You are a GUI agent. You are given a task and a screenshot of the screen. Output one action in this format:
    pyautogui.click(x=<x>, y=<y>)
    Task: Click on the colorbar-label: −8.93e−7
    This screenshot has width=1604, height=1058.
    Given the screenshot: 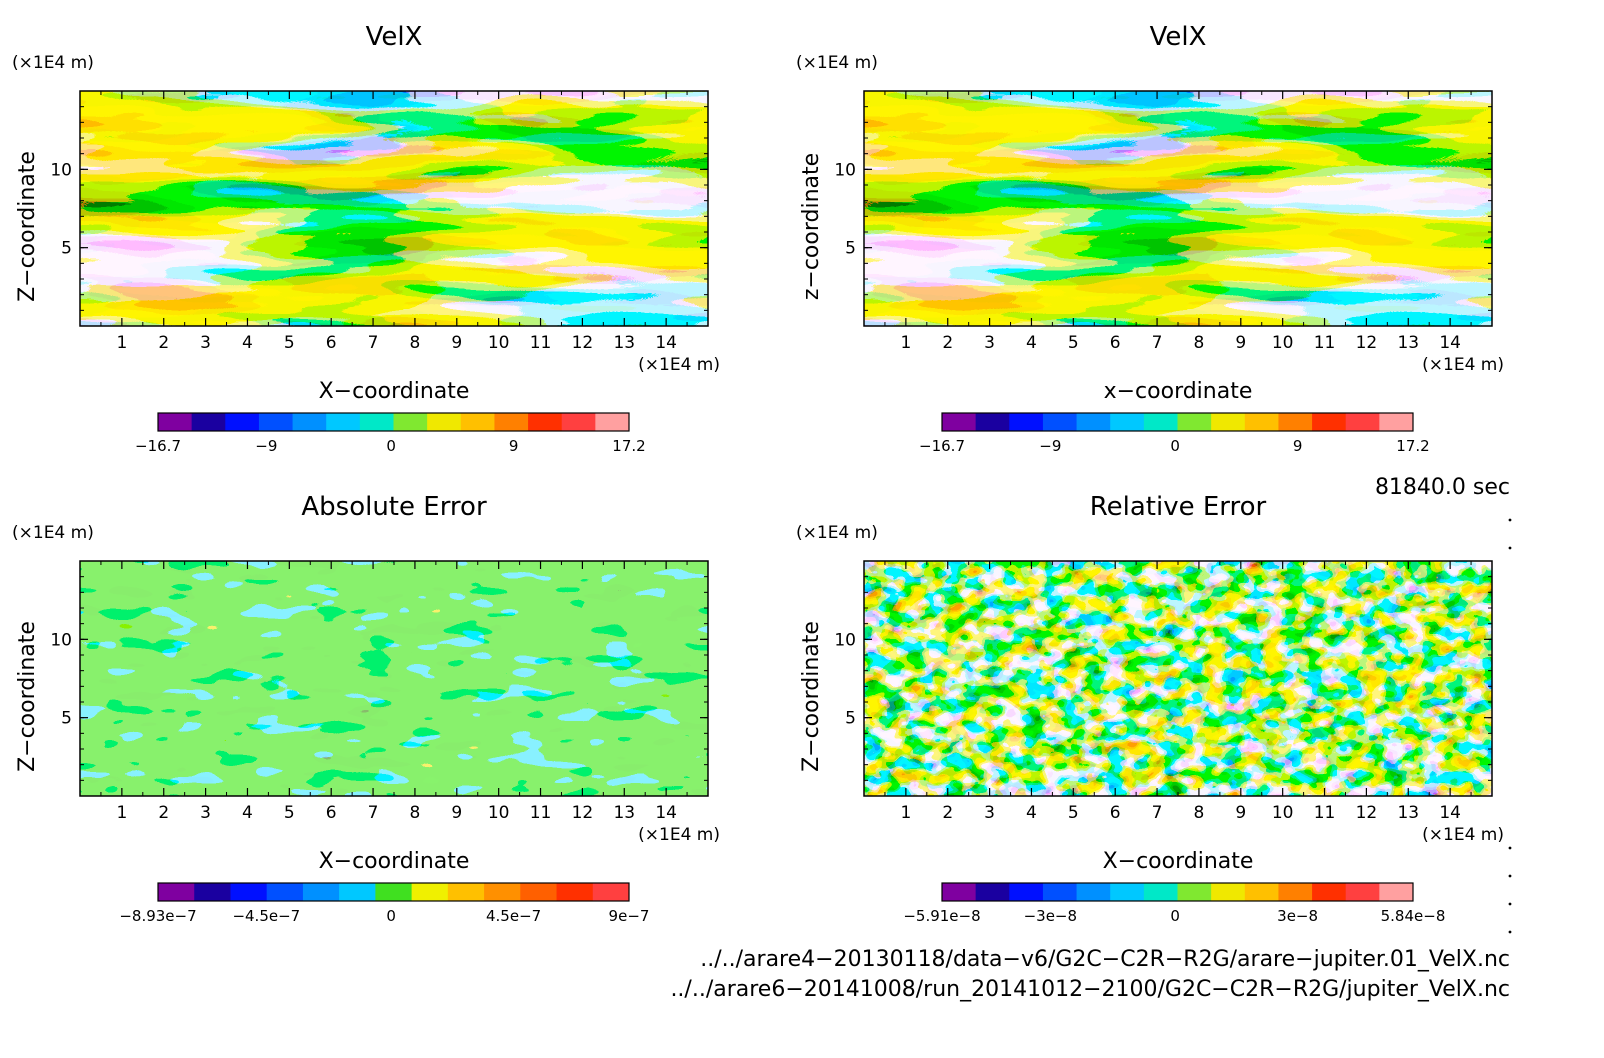 What is the action you would take?
    pyautogui.click(x=157, y=916)
    